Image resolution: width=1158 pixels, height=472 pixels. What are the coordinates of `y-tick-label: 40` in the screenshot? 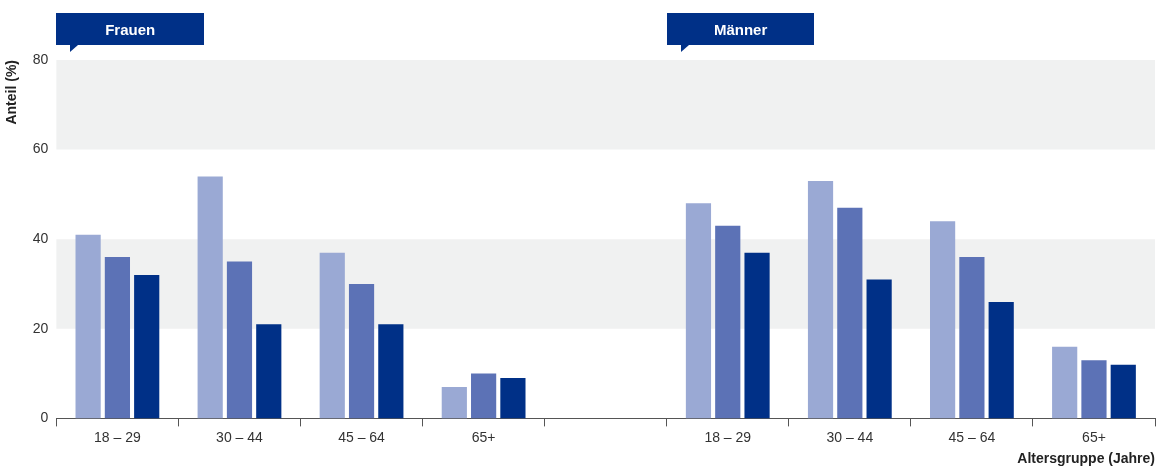 It's located at (40, 238).